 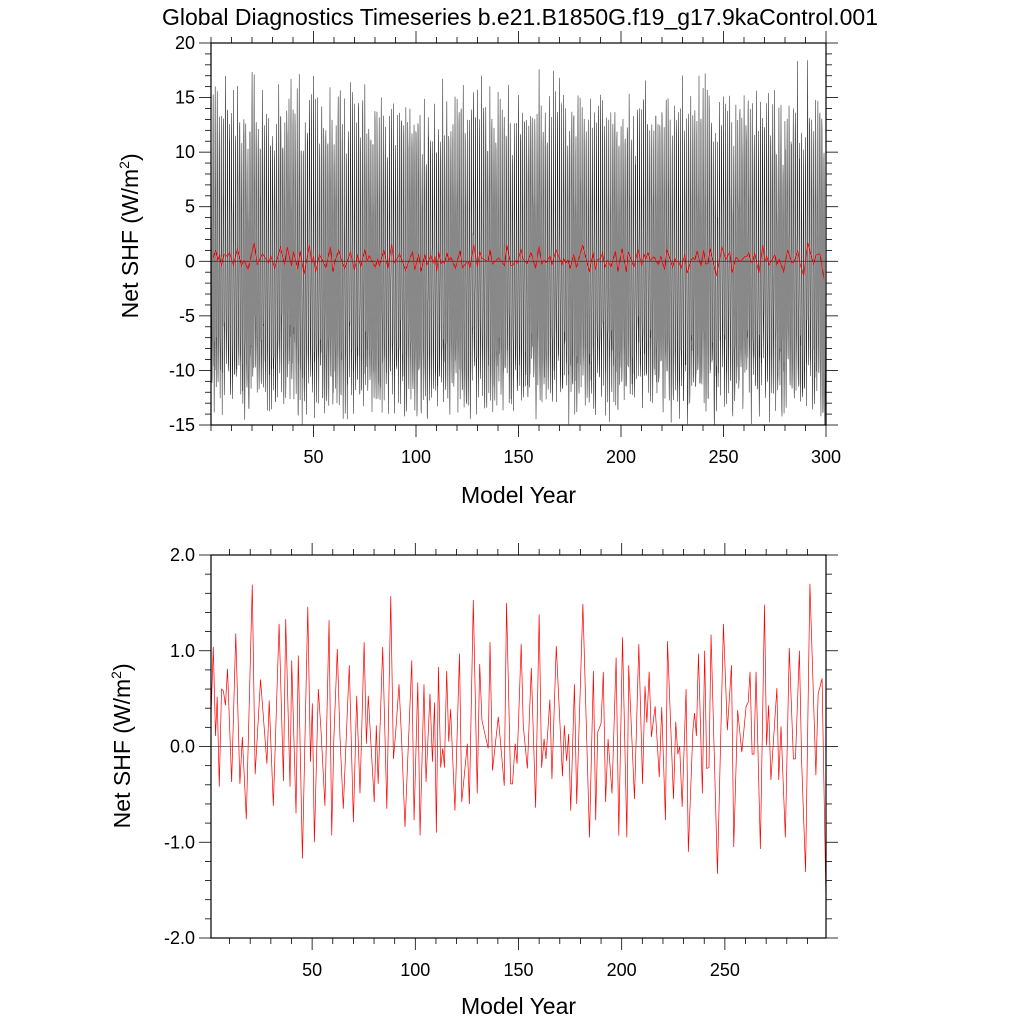 What do you see at coordinates (190, 207) in the screenshot?
I see `y-tick-label: 5` at bounding box center [190, 207].